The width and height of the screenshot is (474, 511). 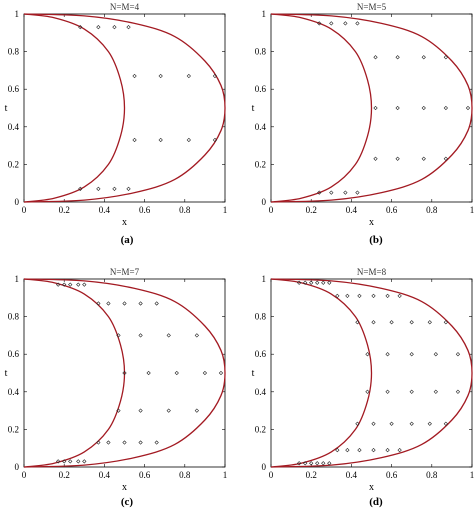 I want to click on panel-caption: (a), so click(x=127, y=240).